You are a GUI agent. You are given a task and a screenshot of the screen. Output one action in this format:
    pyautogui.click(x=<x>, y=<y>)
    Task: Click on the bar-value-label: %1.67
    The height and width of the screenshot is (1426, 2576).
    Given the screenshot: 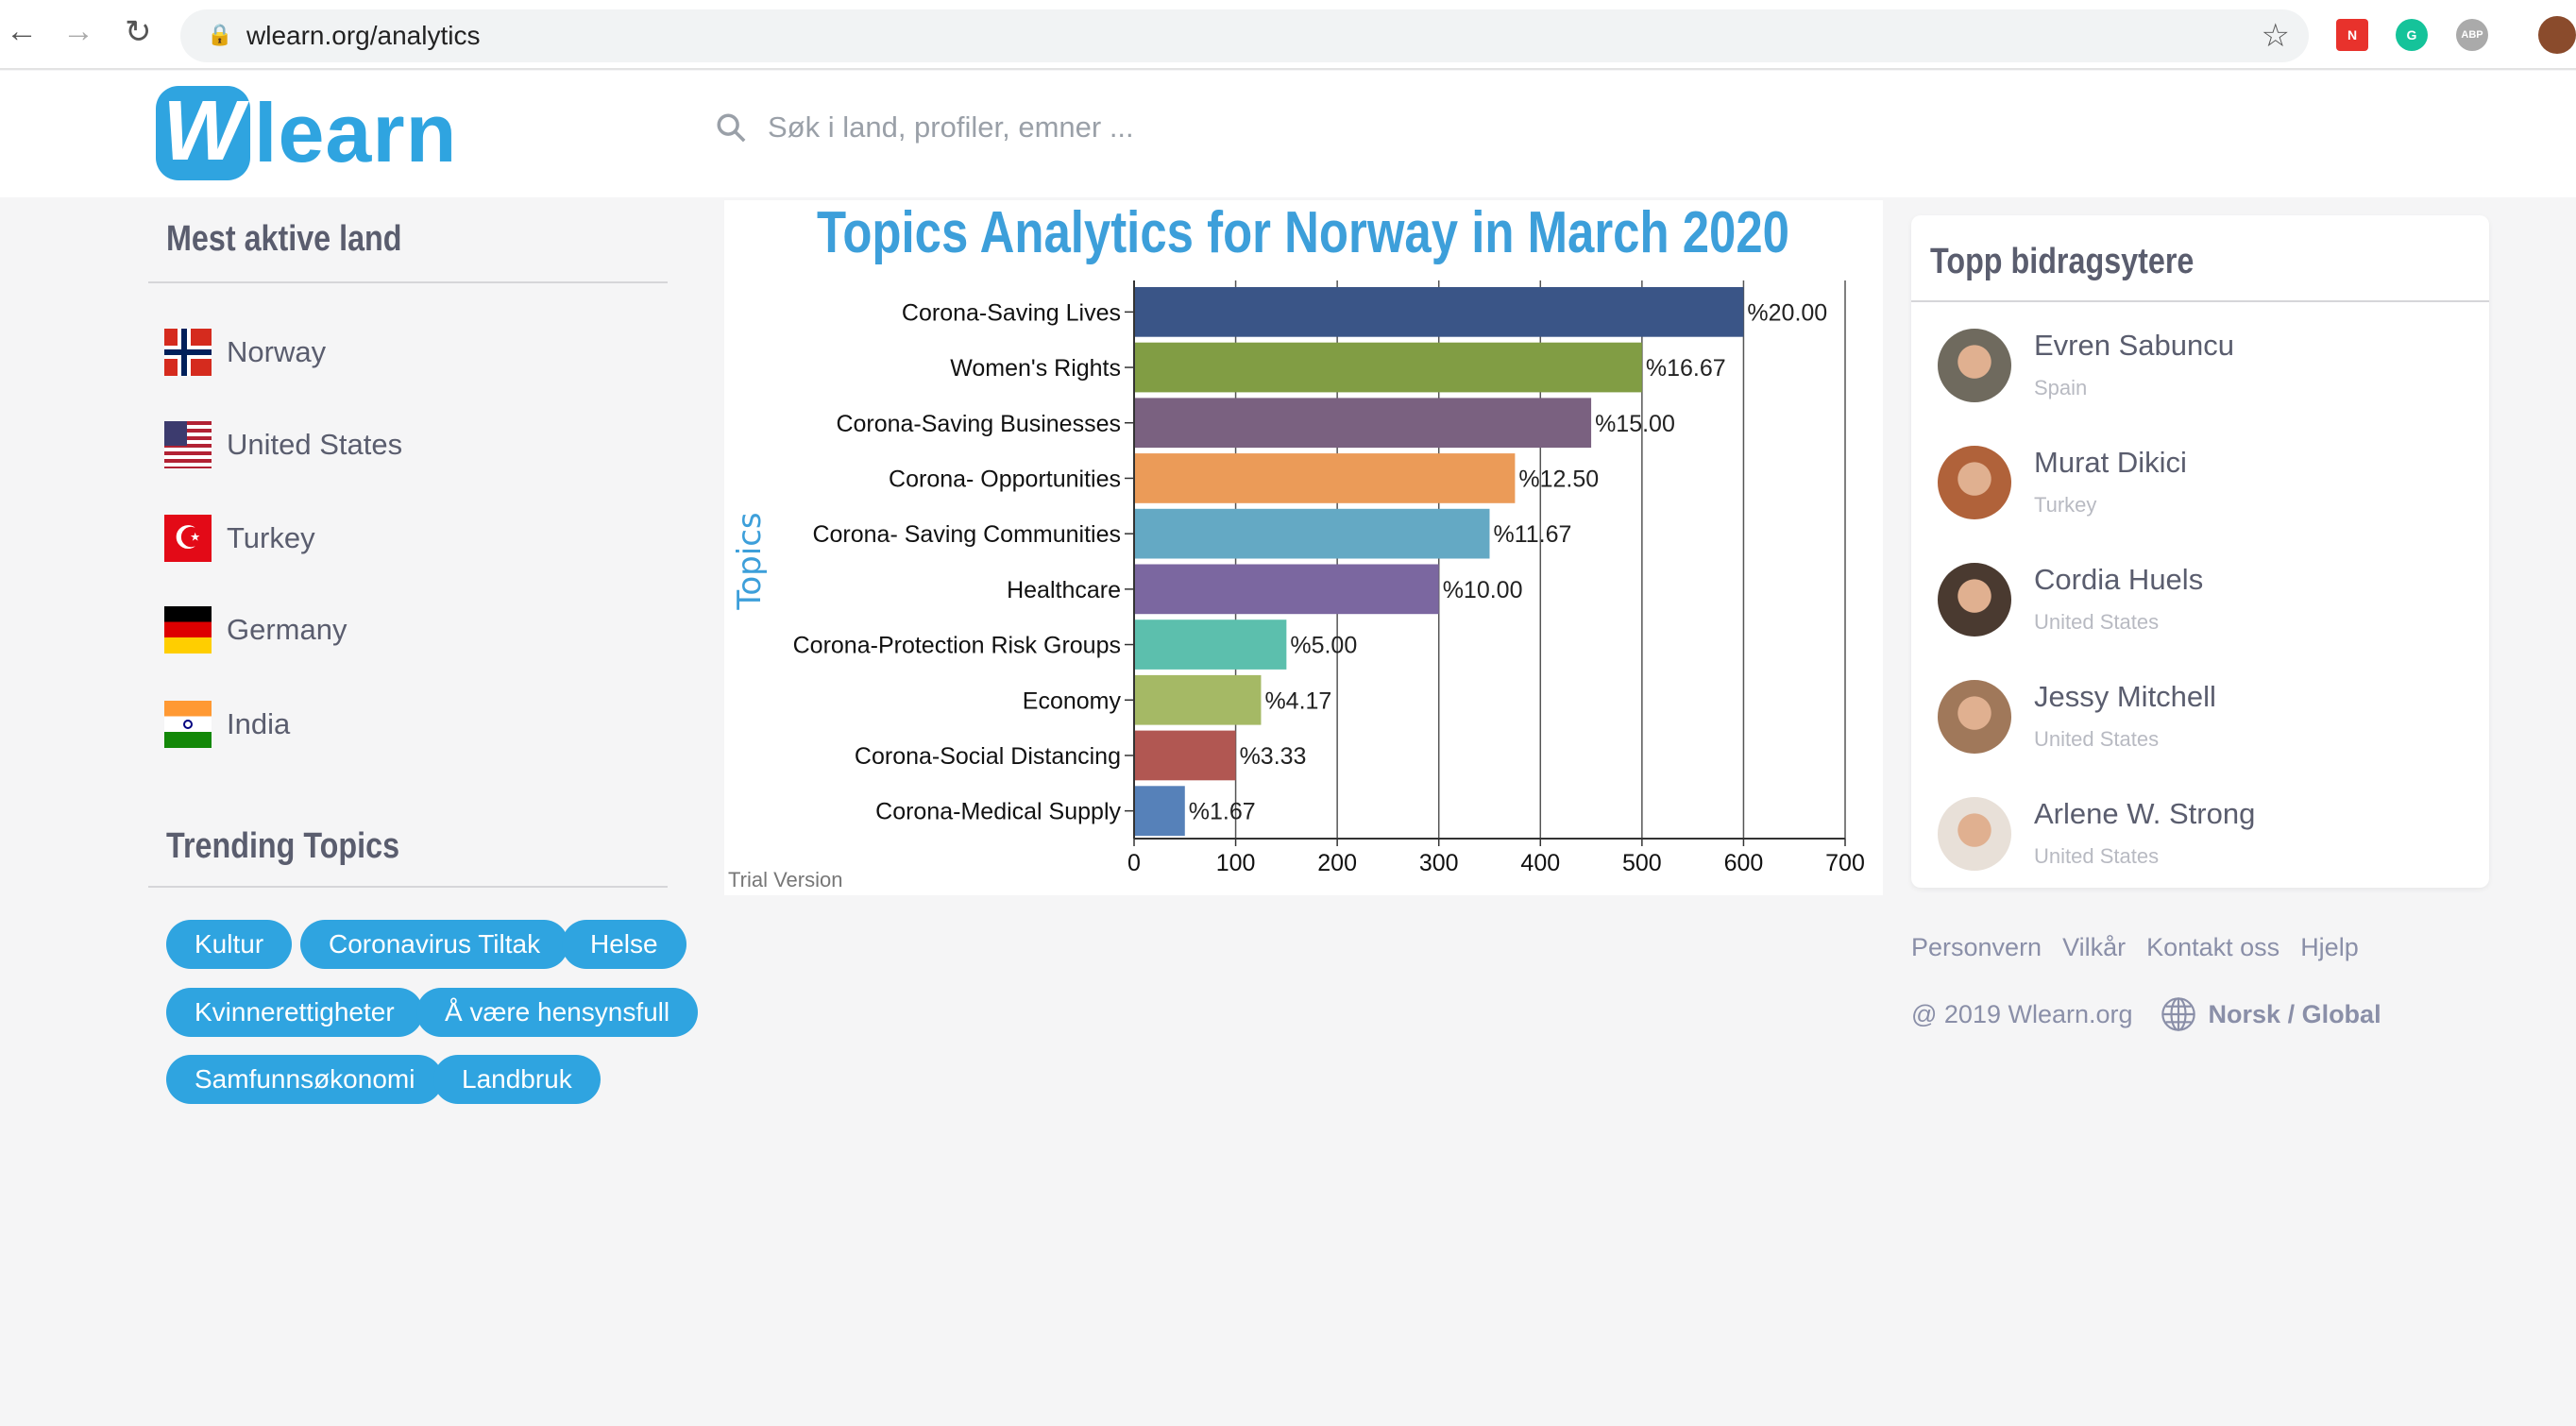 What is the action you would take?
    pyautogui.click(x=1222, y=812)
    